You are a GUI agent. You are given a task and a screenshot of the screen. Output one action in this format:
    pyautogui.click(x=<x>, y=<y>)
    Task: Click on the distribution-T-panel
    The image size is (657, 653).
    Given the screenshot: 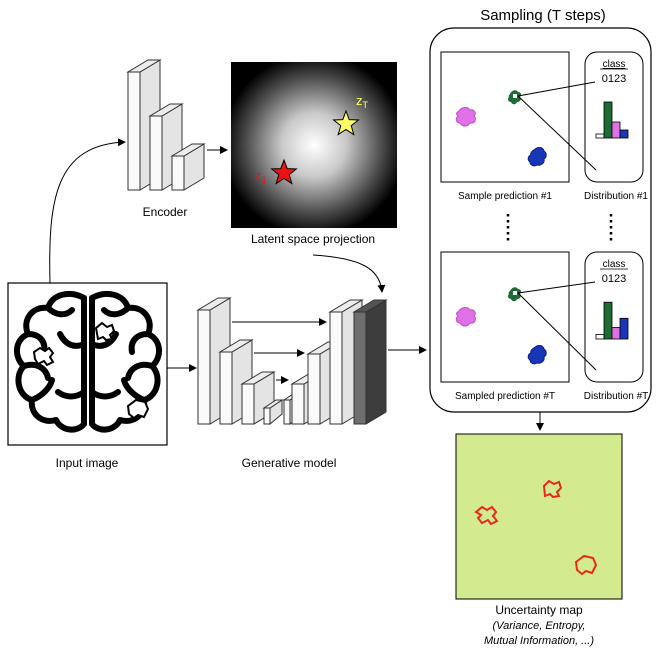 What is the action you would take?
    pyautogui.click(x=614, y=317)
    